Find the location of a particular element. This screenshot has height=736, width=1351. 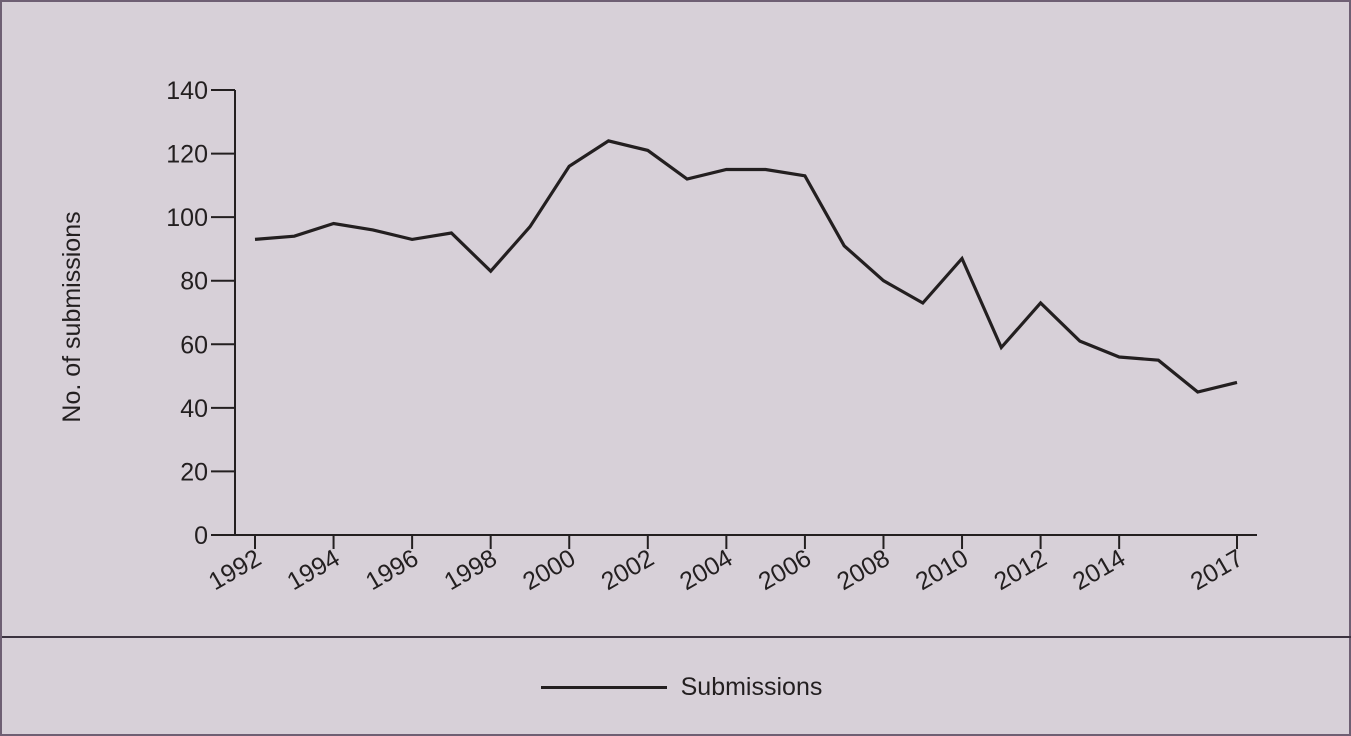

y-tick-label: 40 is located at coordinates (194, 409).